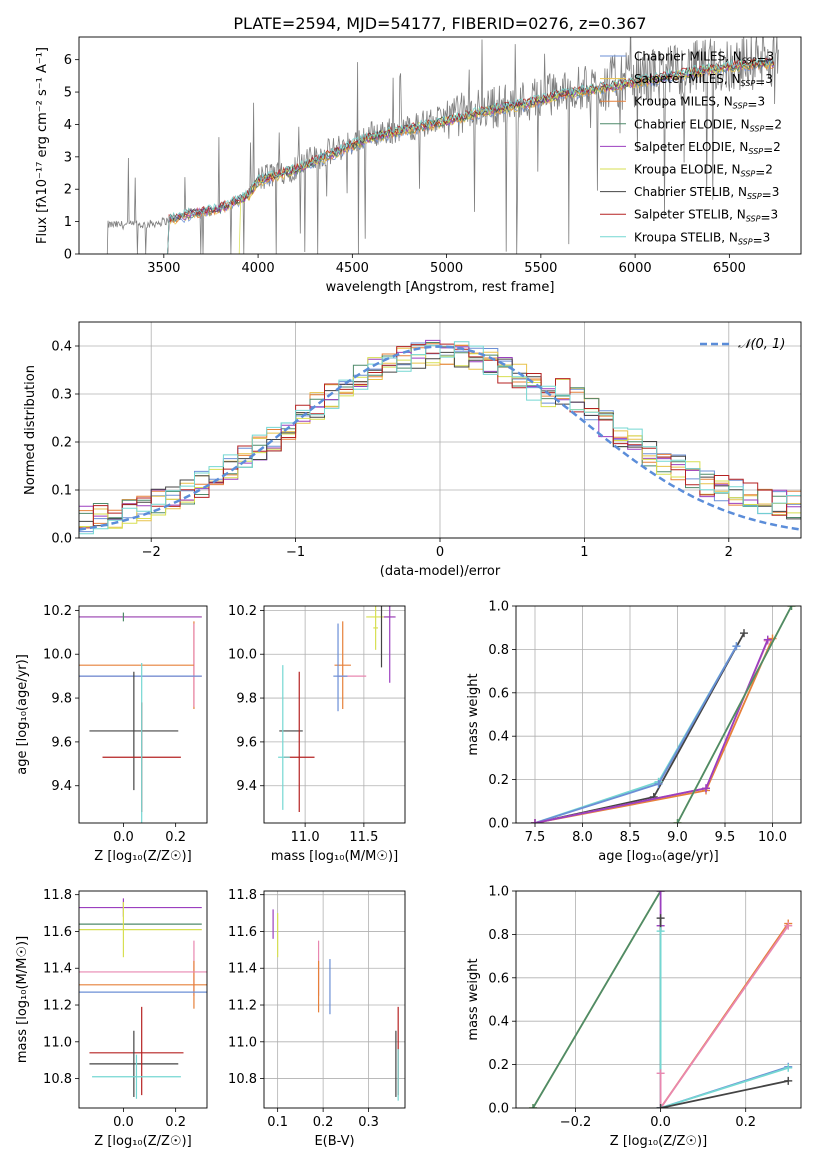  What do you see at coordinates (258, 268) in the screenshot?
I see `x-tick-label: 4000` at bounding box center [258, 268].